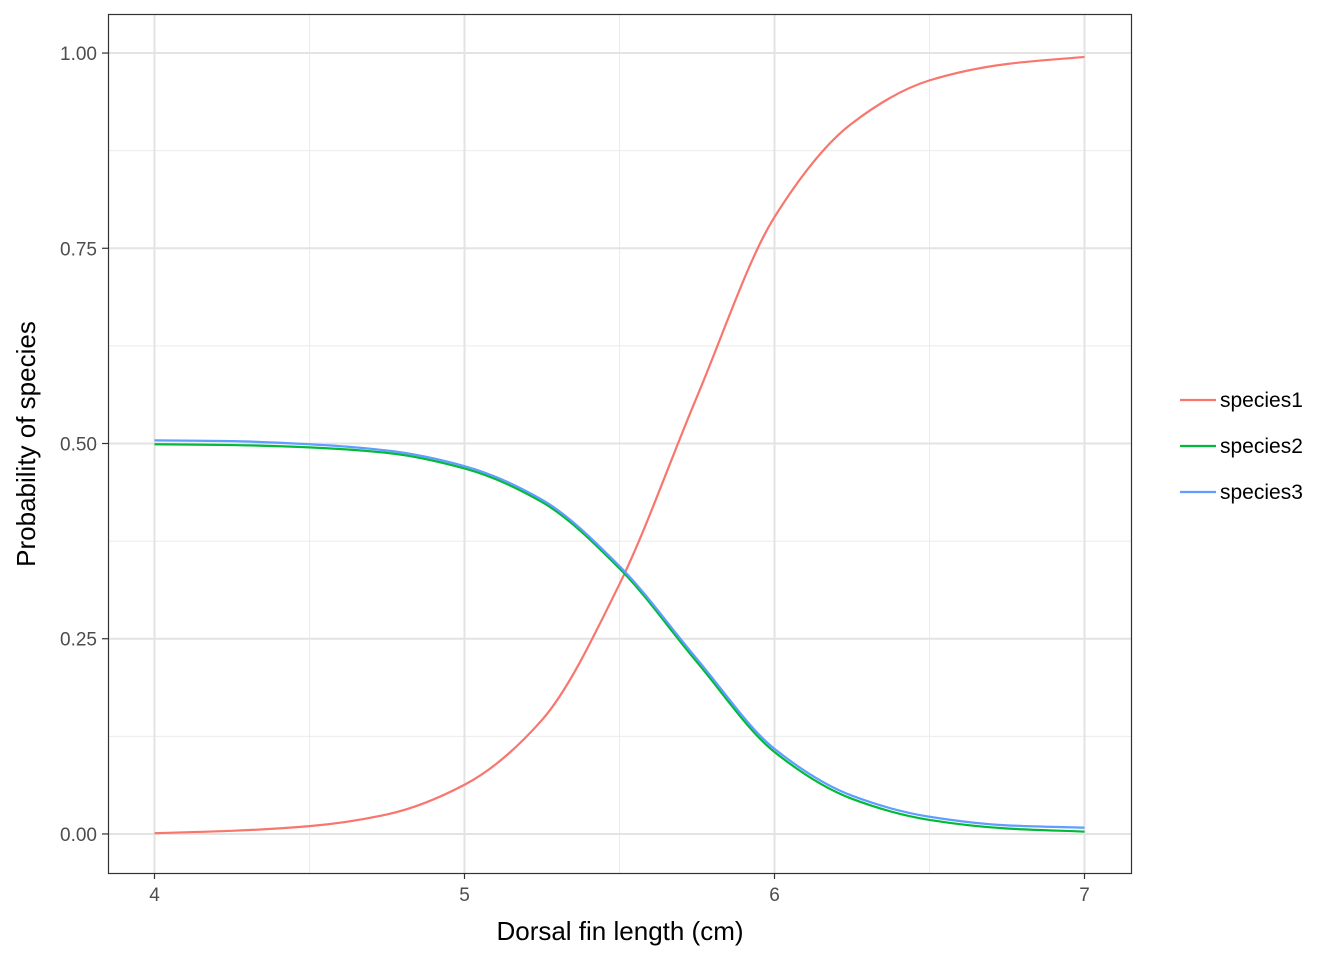 This screenshot has height=960, width=1344. Describe the element at coordinates (78, 640) in the screenshot. I see `y-tick-label: 0.25` at that location.